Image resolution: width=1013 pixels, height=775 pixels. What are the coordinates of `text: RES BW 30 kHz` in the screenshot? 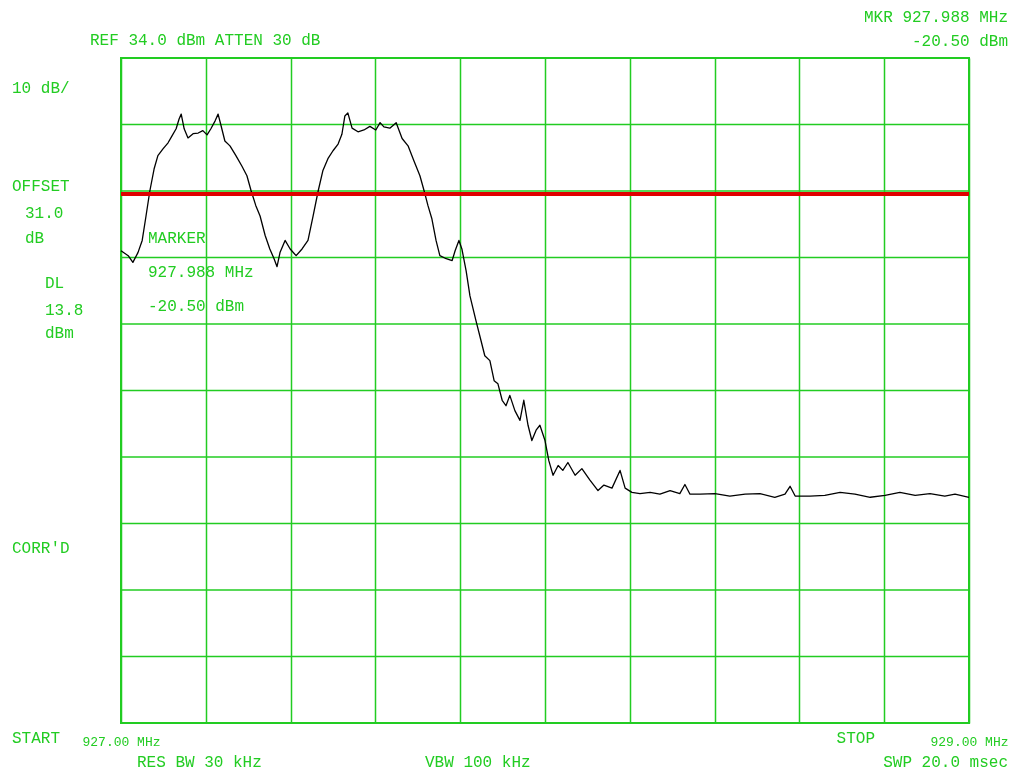 It's located at (199, 763).